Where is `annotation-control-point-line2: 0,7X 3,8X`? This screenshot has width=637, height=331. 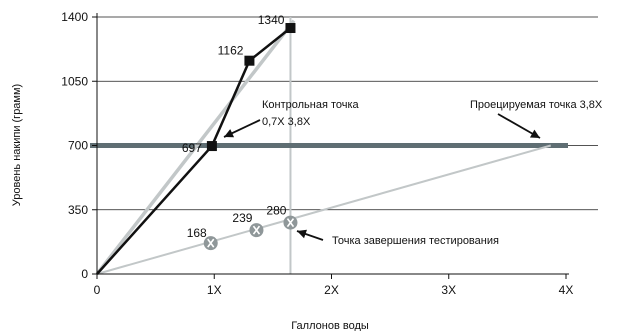 annotation-control-point-line2: 0,7X 3,8X is located at coordinates (286, 122).